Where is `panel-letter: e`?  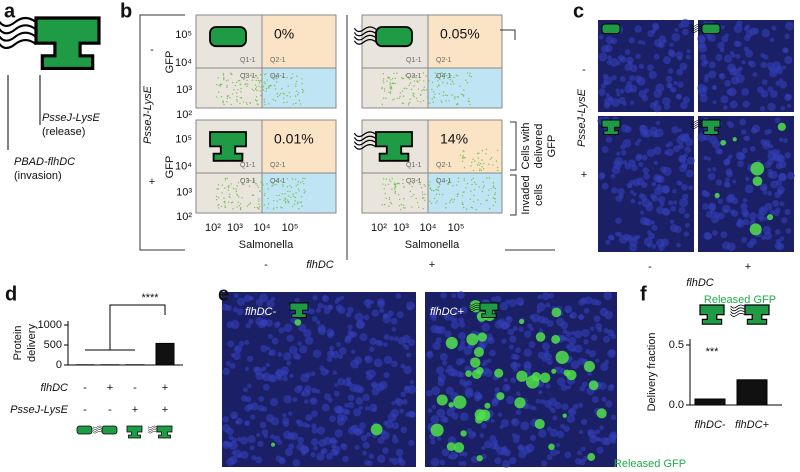 panel-letter: e is located at coordinates (223, 294).